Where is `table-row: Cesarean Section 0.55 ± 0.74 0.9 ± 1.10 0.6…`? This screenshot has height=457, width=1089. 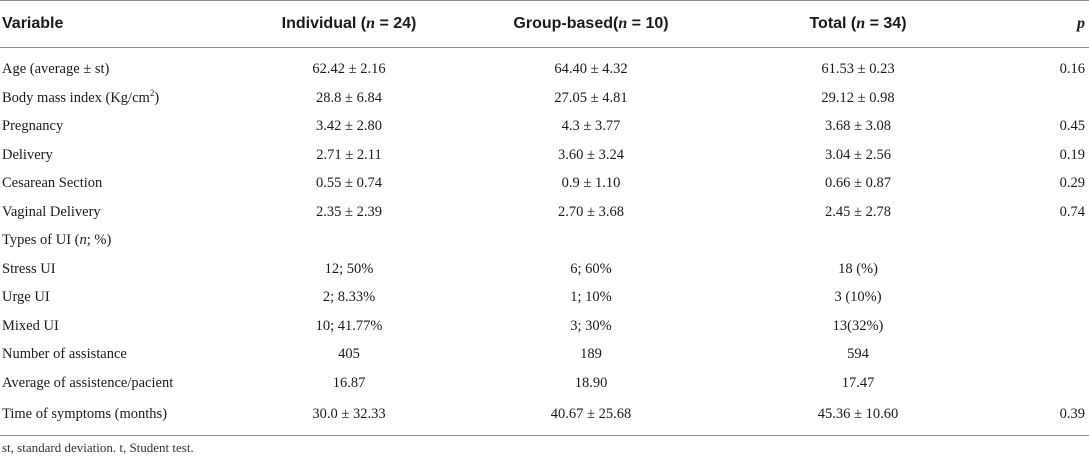 table-row: Cesarean Section 0.55 ± 0.74 0.9 ± 1.10 0.6… is located at coordinates (544, 184).